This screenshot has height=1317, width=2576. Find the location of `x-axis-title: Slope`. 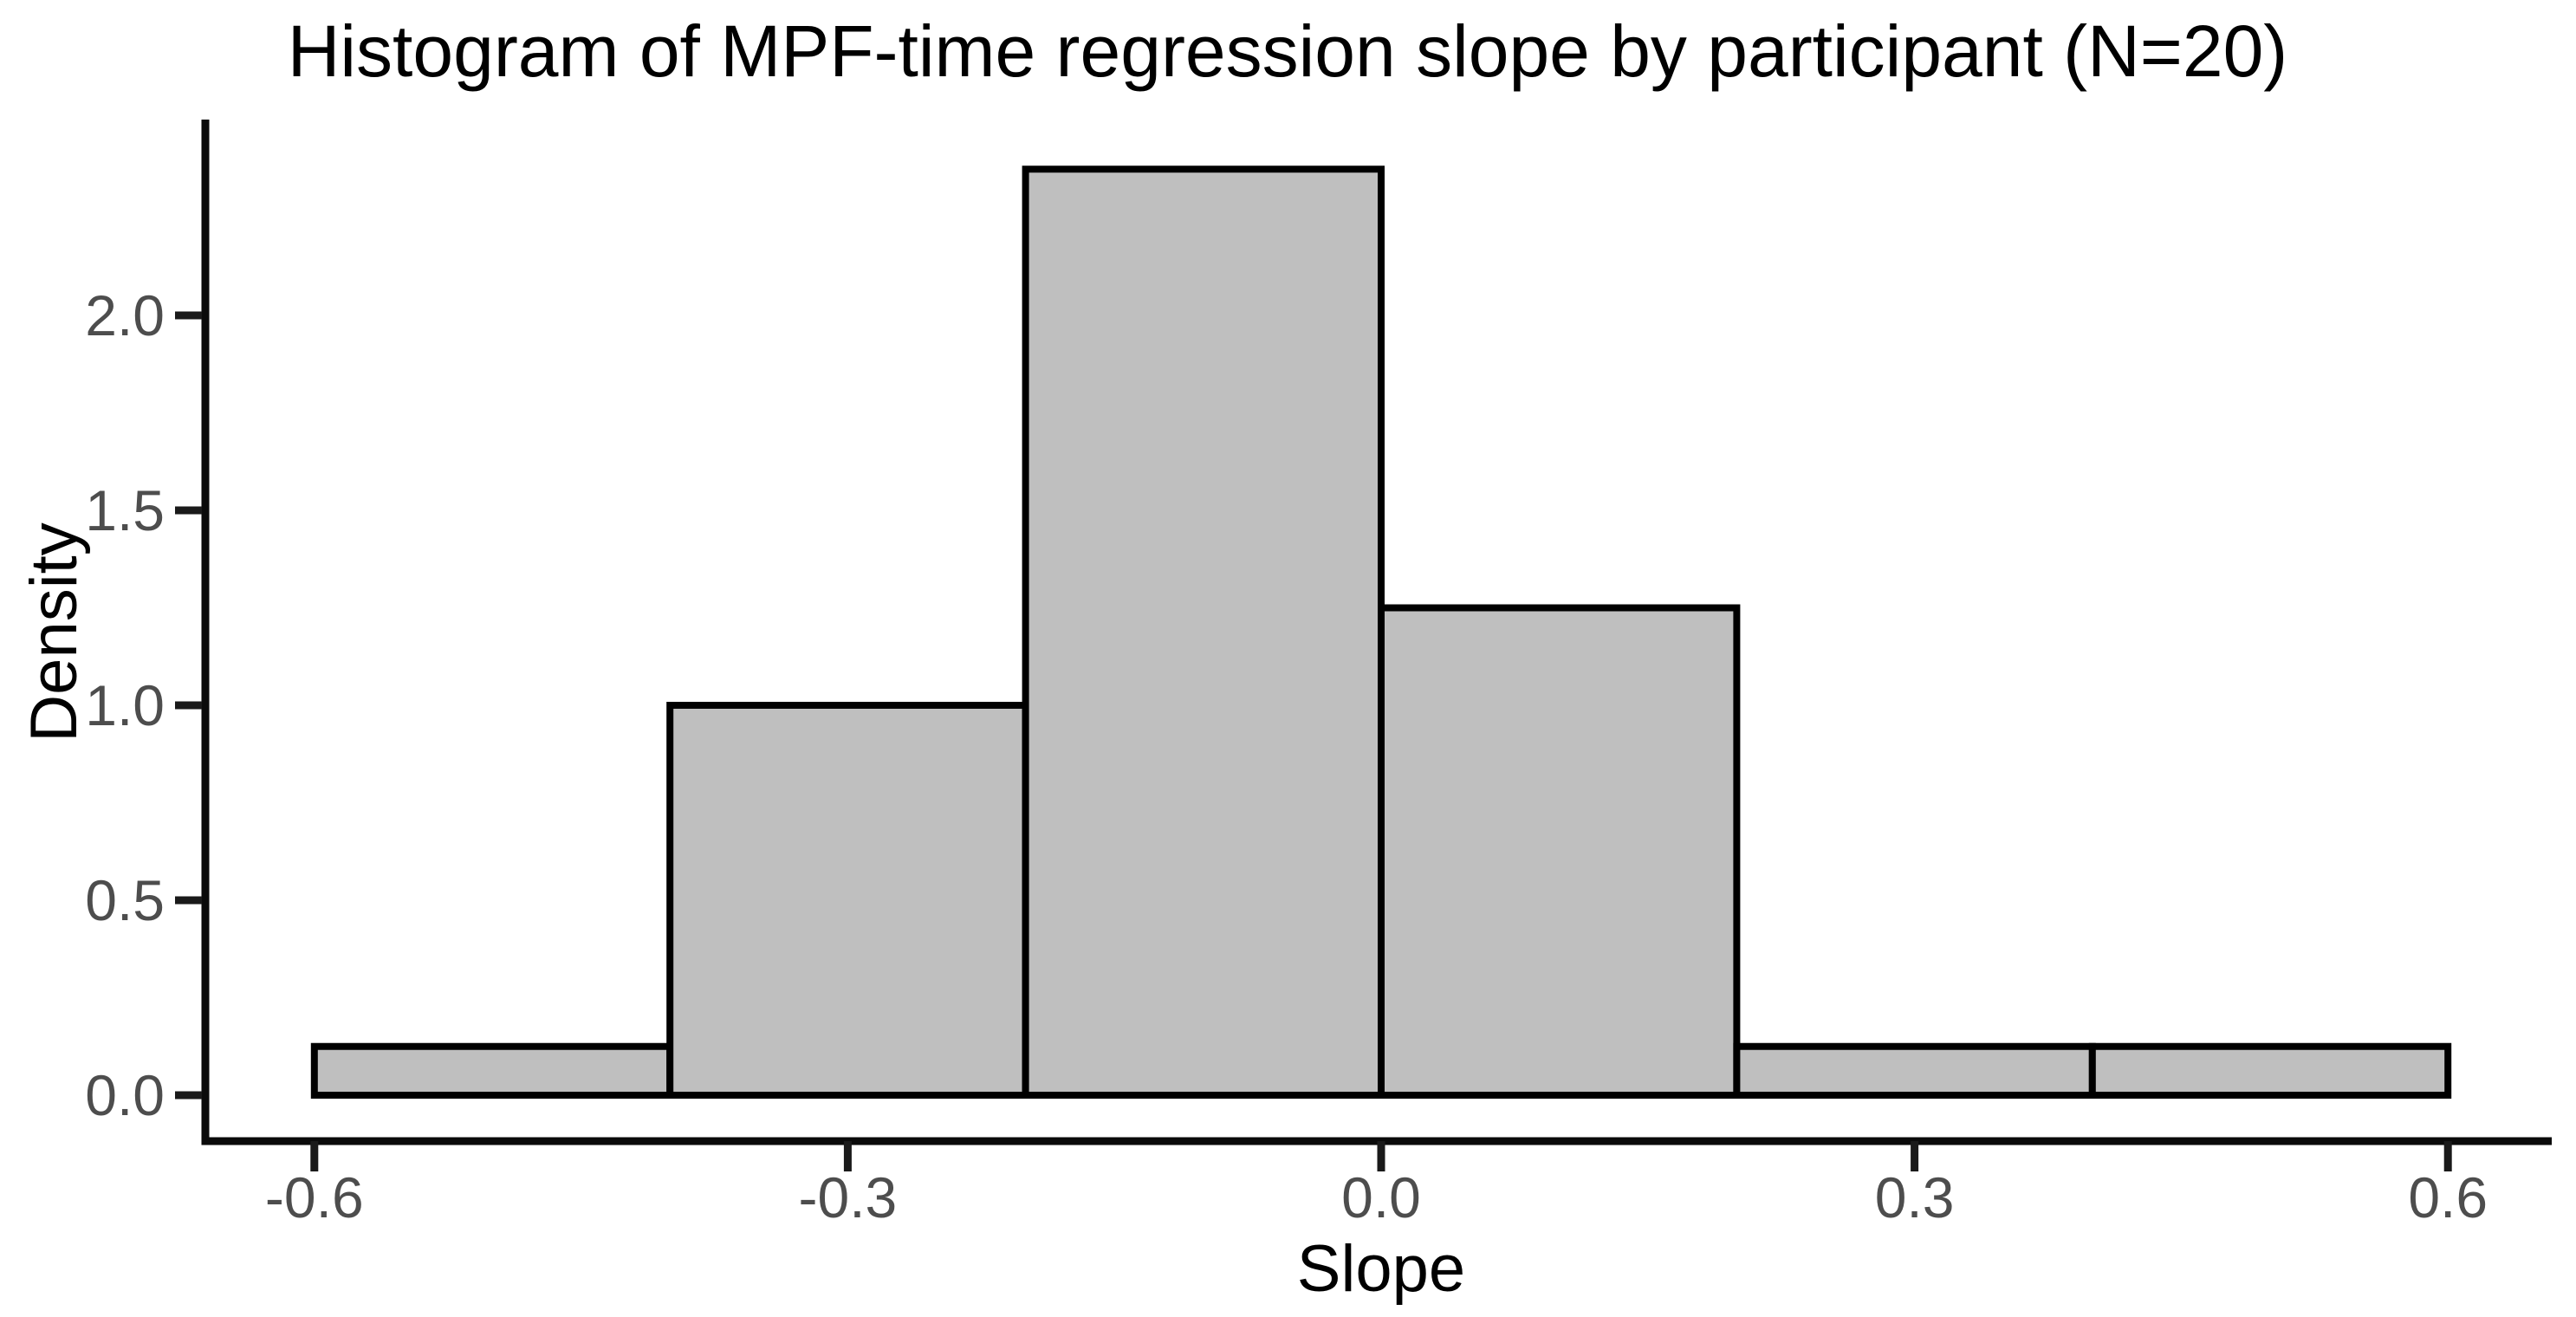

x-axis-title: Slope is located at coordinates (1381, 1269).